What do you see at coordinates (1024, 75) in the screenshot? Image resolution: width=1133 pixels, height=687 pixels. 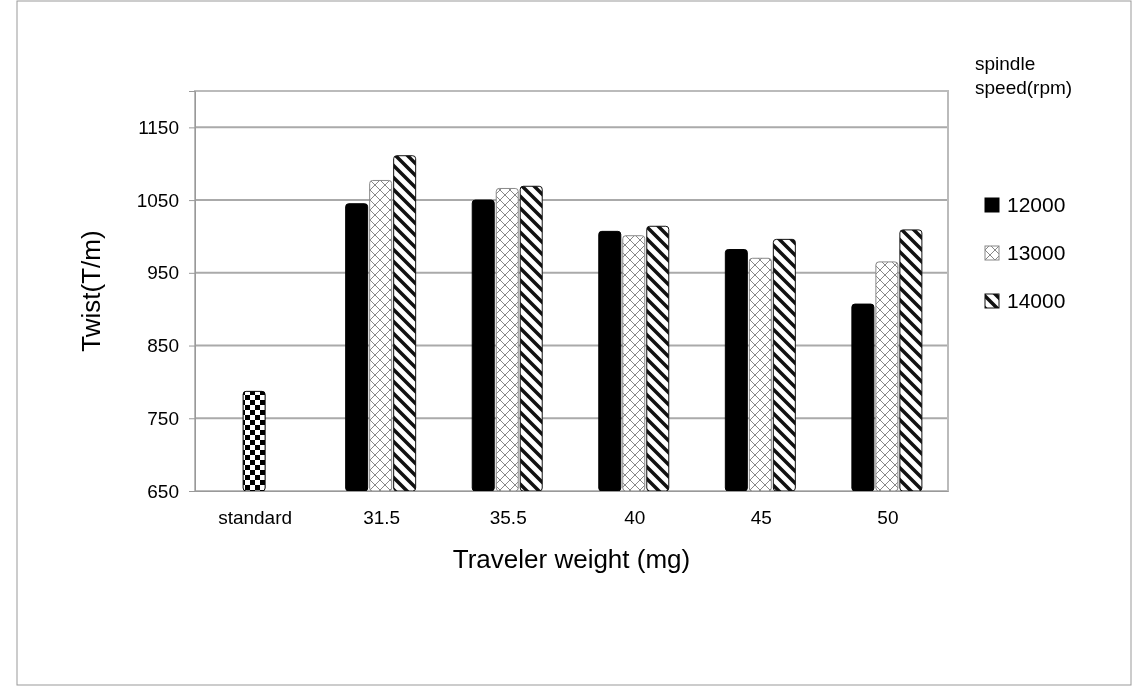 I see `legend-title: spindle speed(rpm)` at bounding box center [1024, 75].